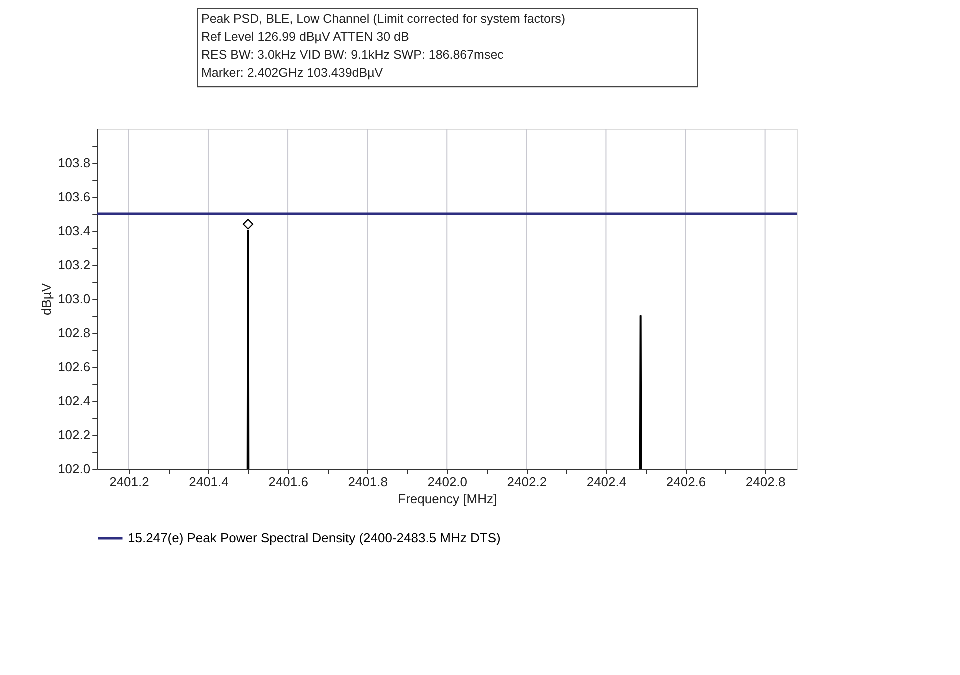  What do you see at coordinates (74, 367) in the screenshot?
I see `y-tick-label: 102.6` at bounding box center [74, 367].